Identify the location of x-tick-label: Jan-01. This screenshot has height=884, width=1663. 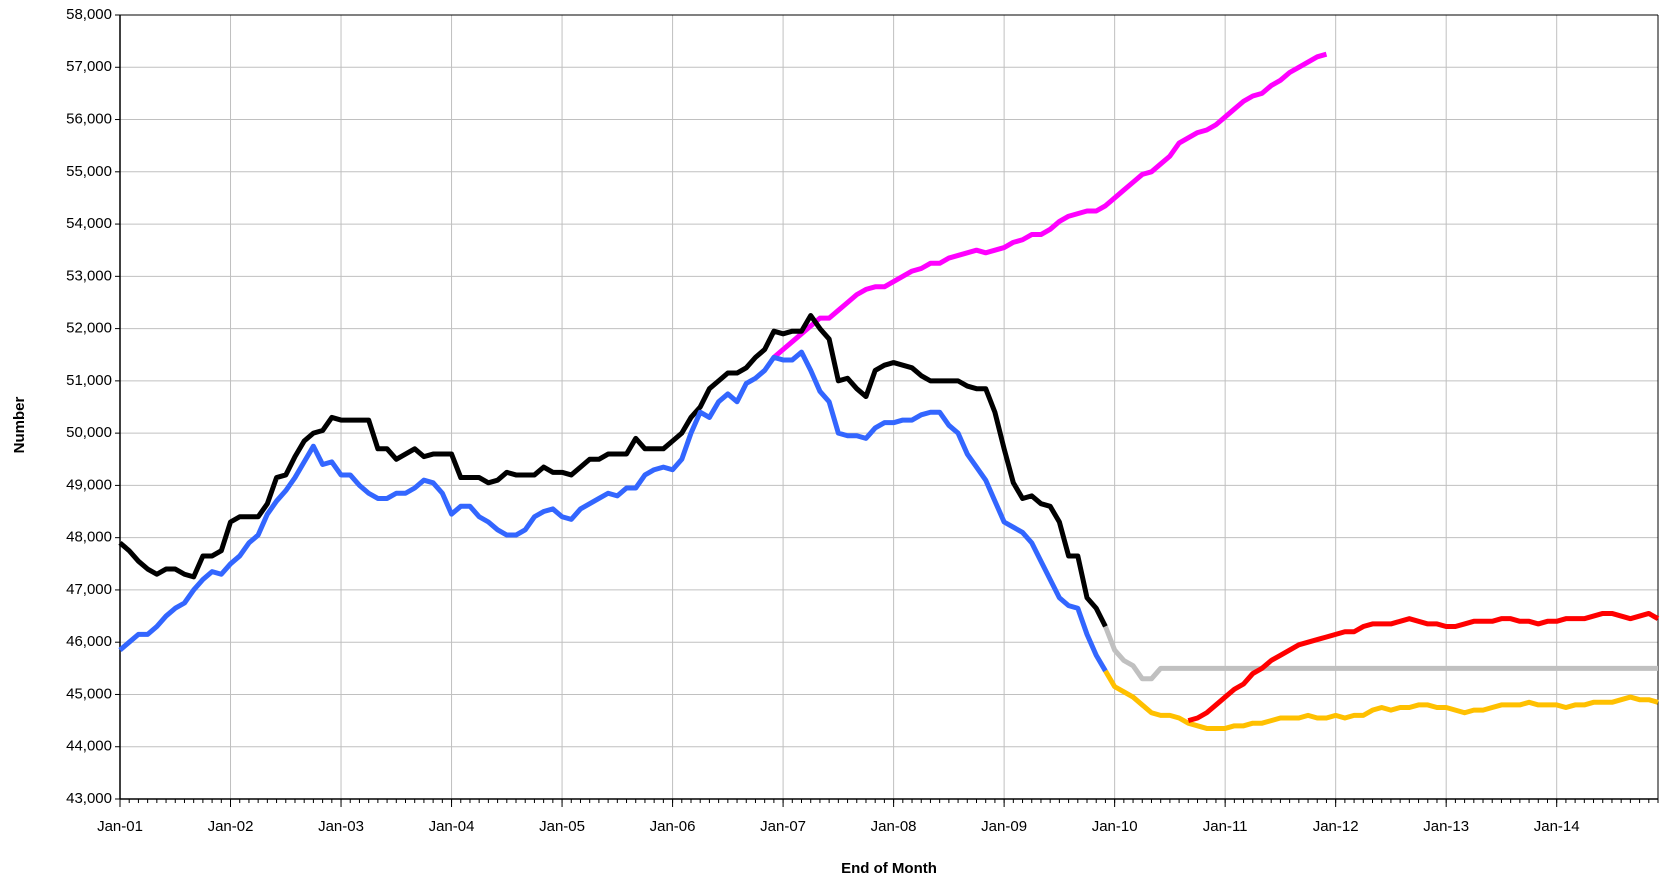
(120, 826).